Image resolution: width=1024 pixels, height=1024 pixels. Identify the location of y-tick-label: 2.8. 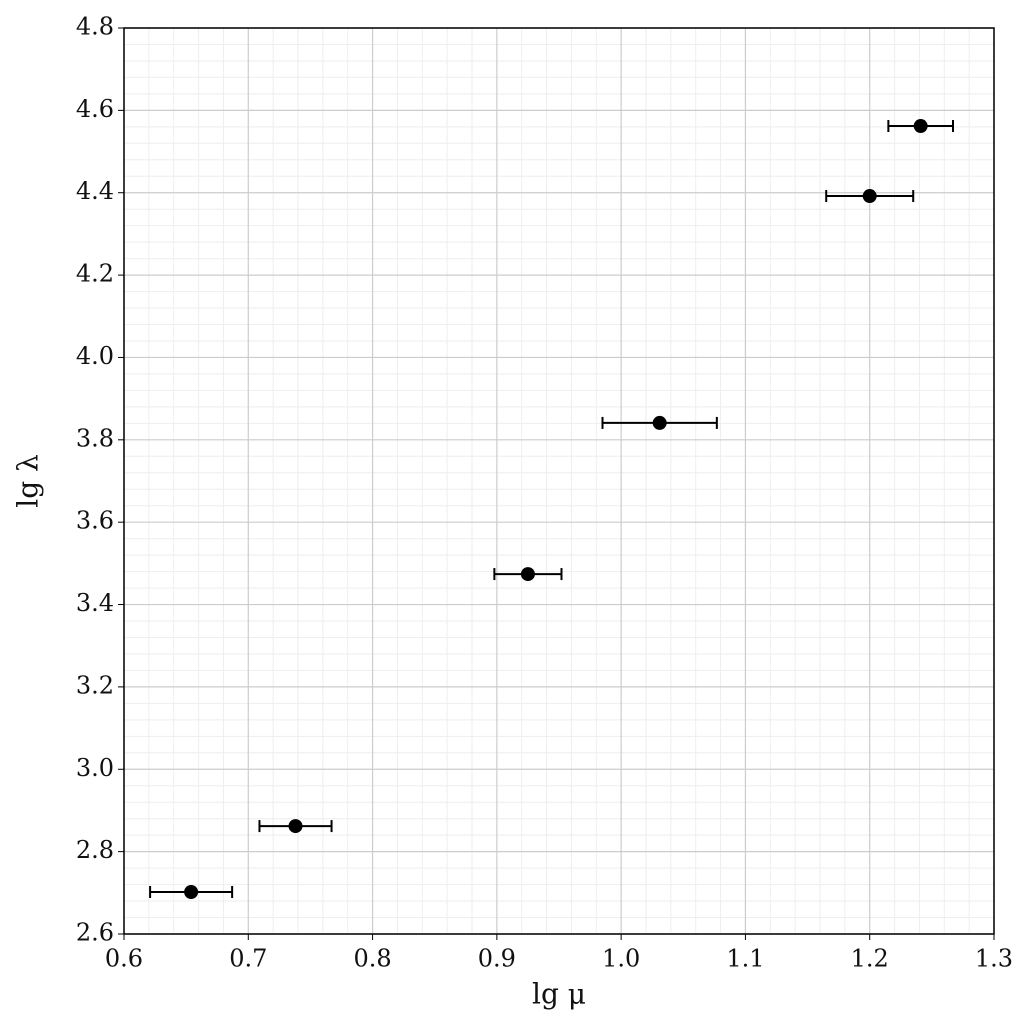
(95, 850).